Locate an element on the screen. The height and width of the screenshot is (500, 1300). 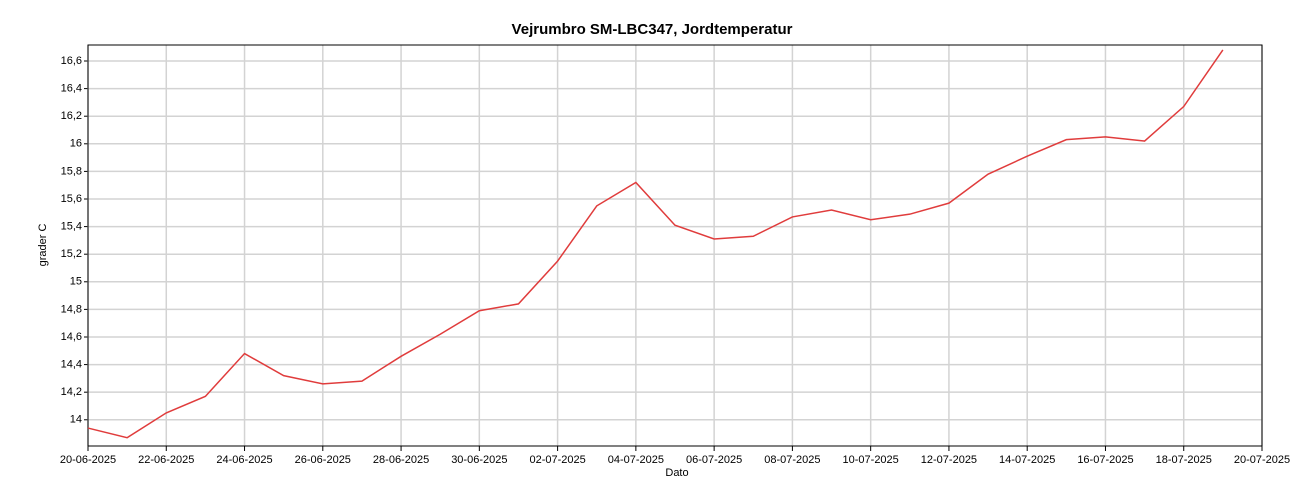
y-tick-label: 15,8 is located at coordinates (71, 171).